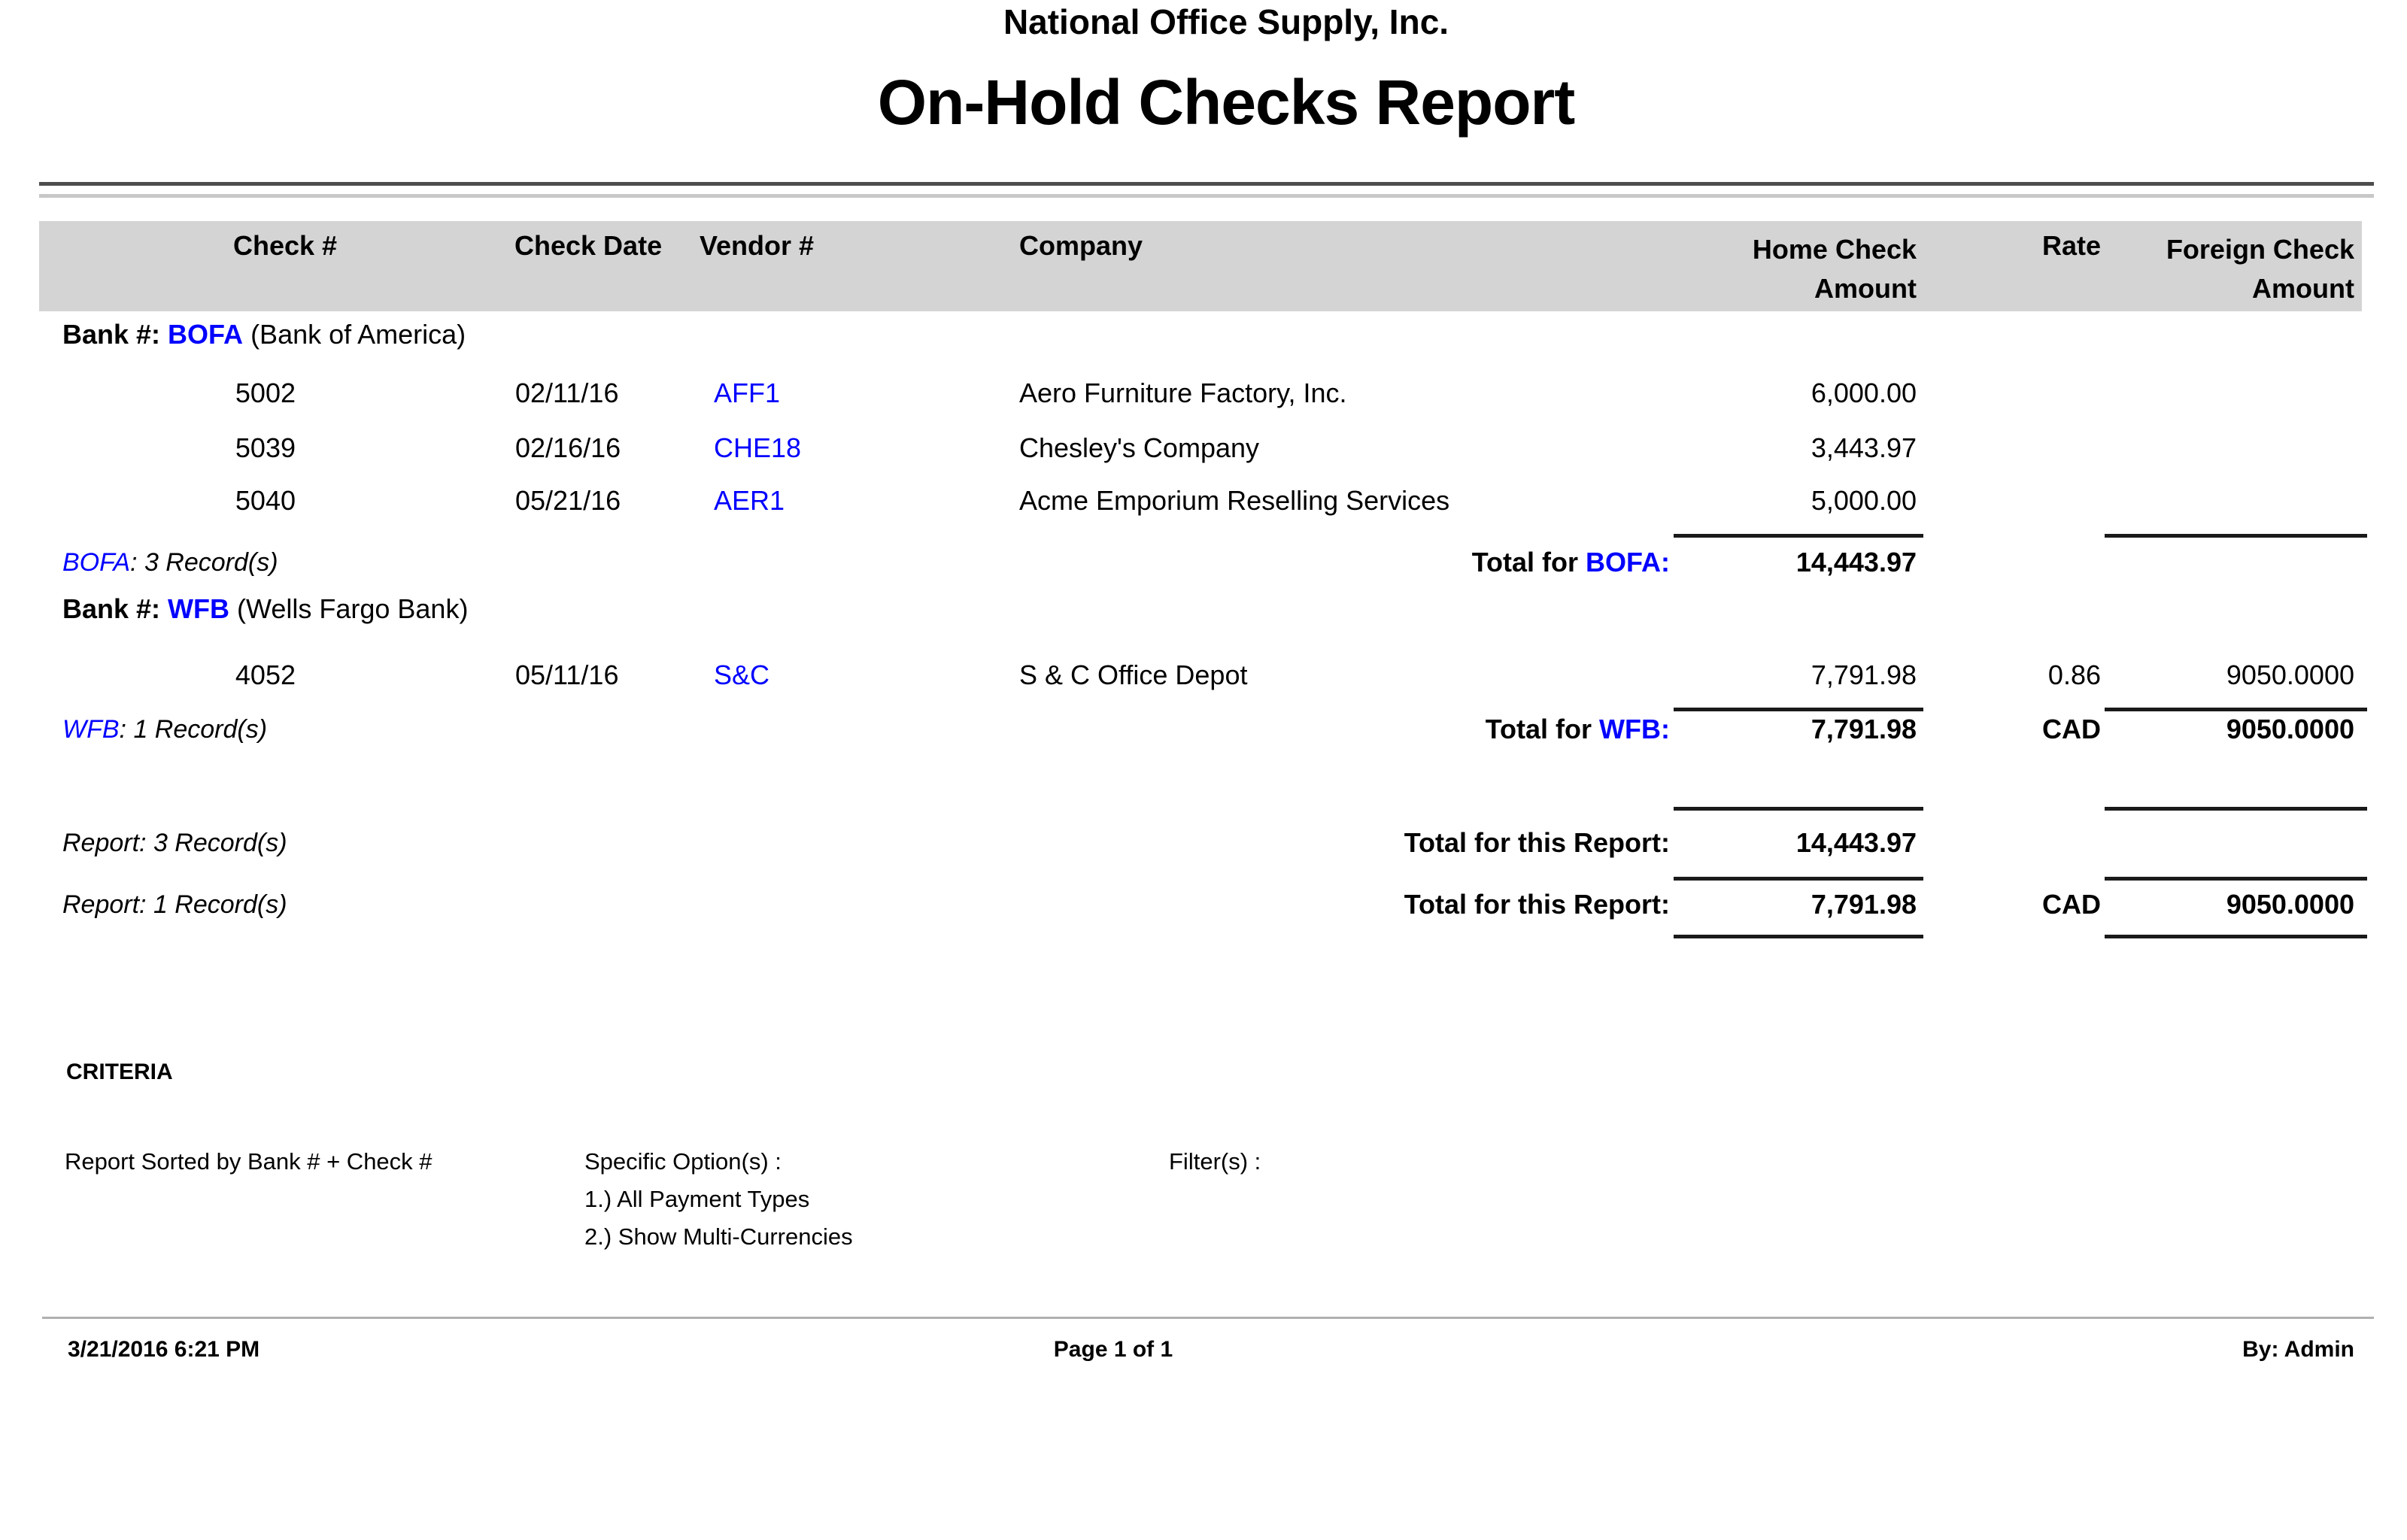  I want to click on column-header-foreign-line2: Amount, so click(2303, 288).